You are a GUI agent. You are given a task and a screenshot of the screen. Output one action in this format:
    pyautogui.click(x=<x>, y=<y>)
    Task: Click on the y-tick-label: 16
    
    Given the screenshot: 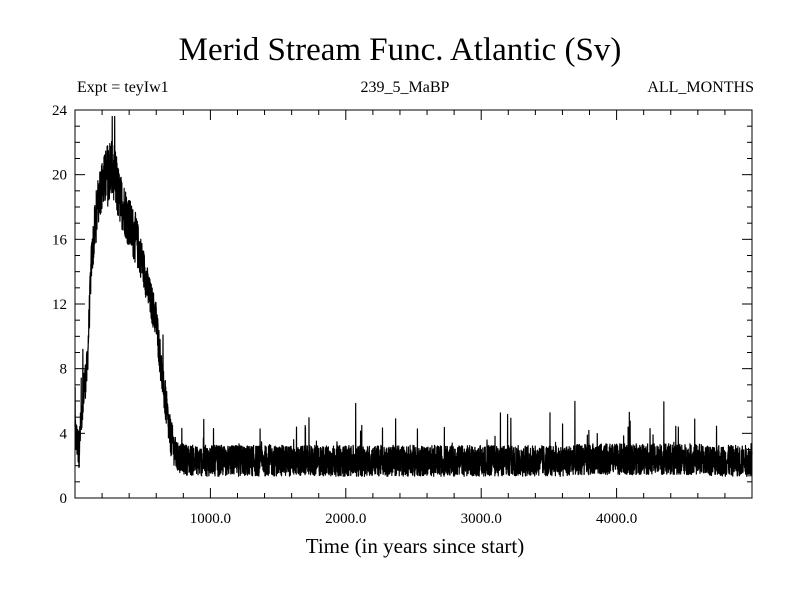 What is the action you would take?
    pyautogui.click(x=60, y=240)
    